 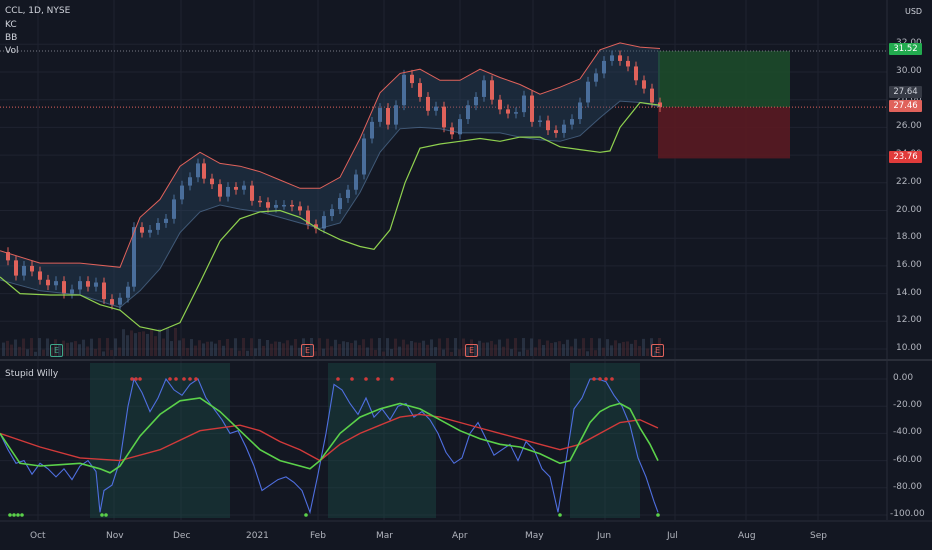 What do you see at coordinates (471, 350) in the screenshot?
I see `earnings-marker-3: E` at bounding box center [471, 350].